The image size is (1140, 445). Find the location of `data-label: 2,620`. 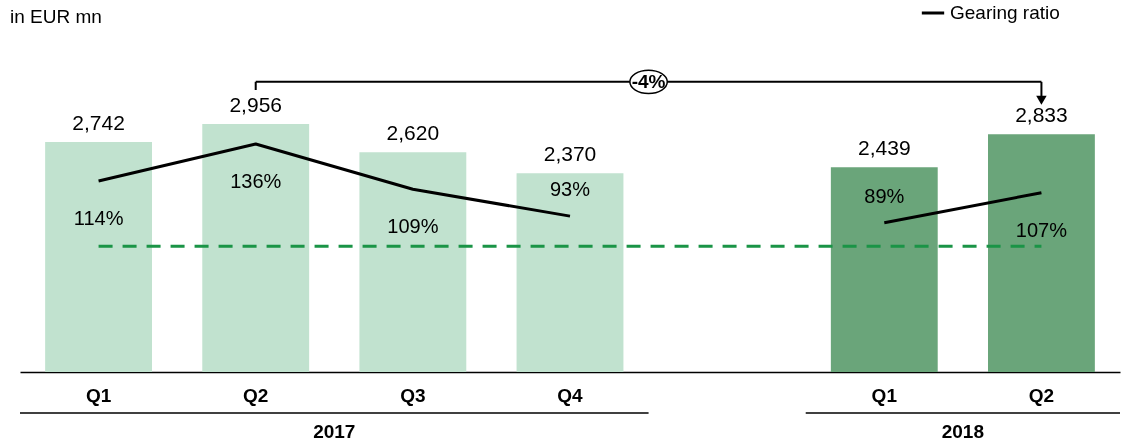

data-label: 2,620 is located at coordinates (413, 133).